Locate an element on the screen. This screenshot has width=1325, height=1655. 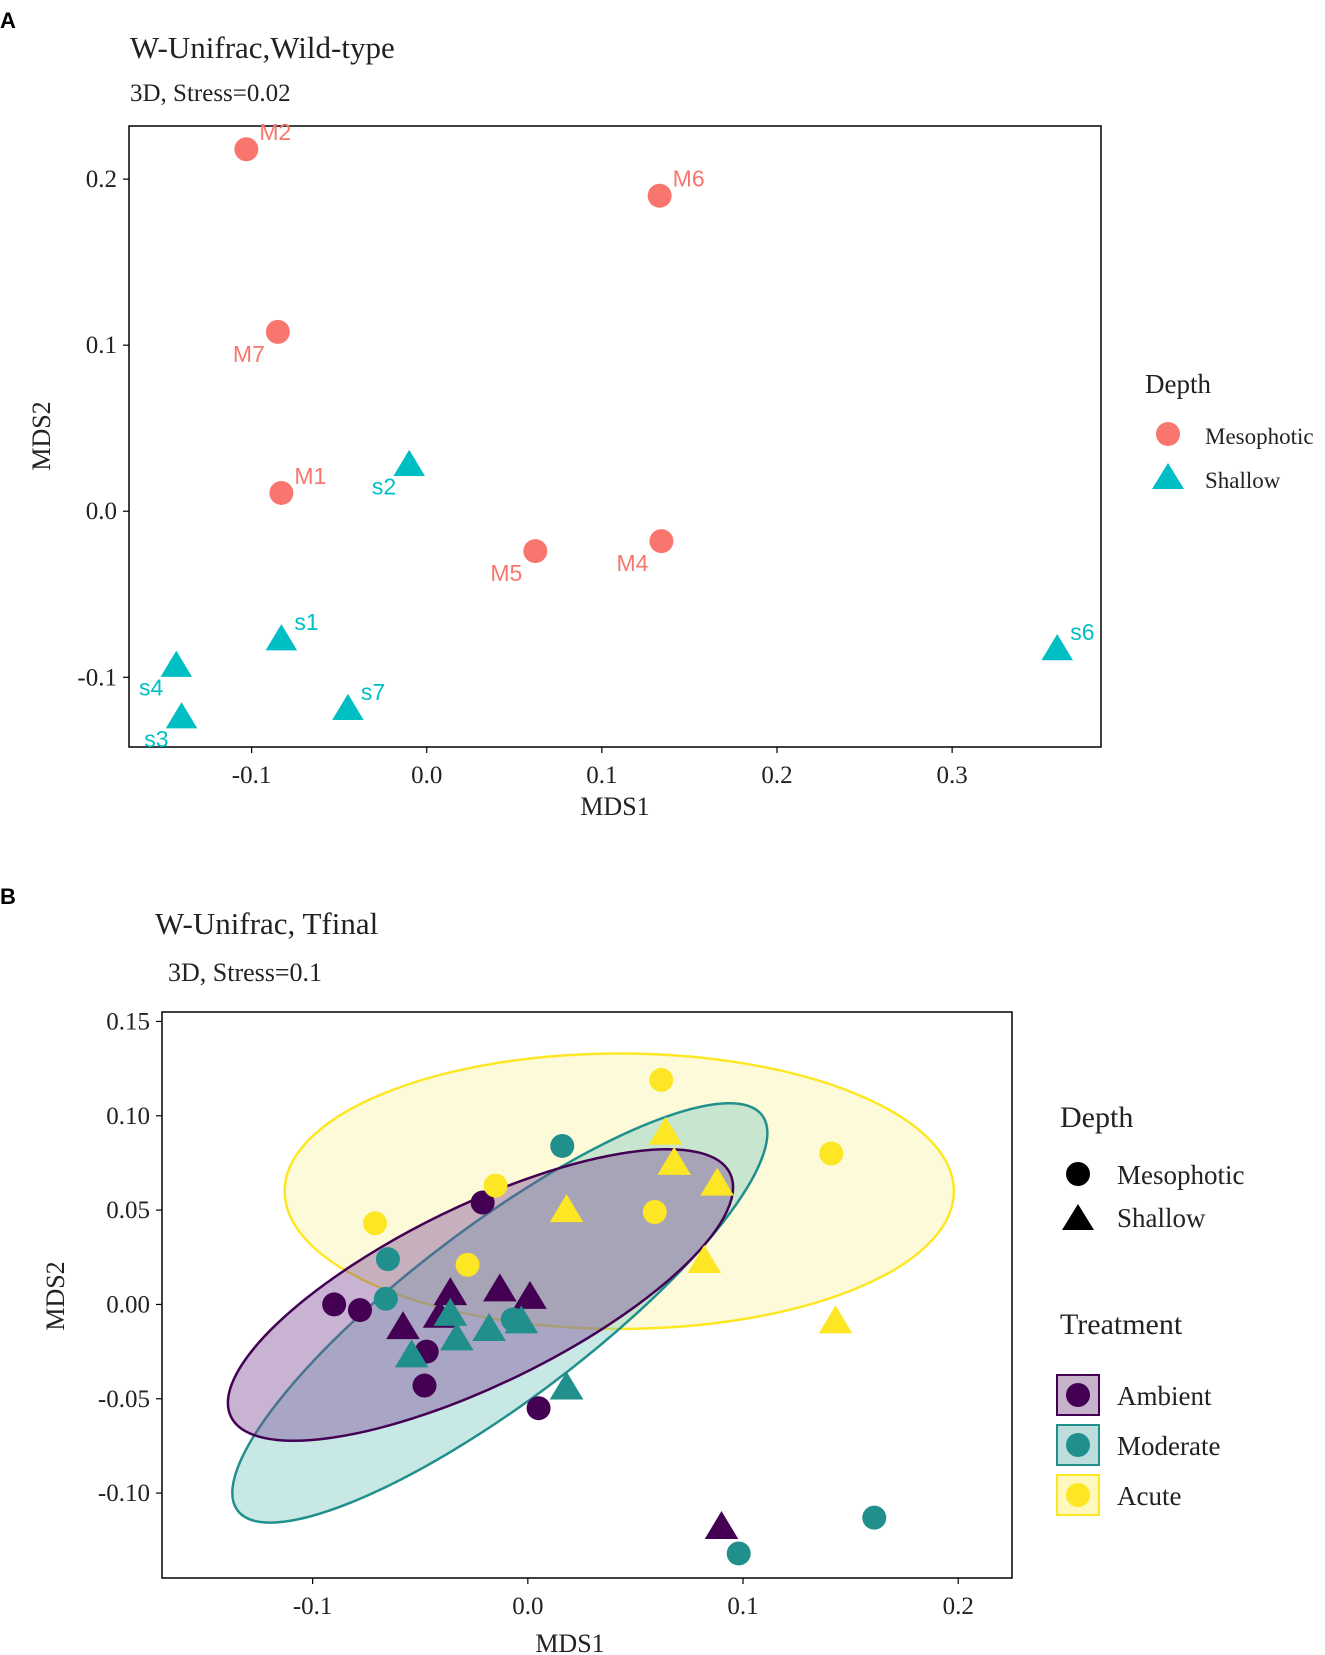
panel-b-y-tick-label: 0.15 is located at coordinates (128, 1021).